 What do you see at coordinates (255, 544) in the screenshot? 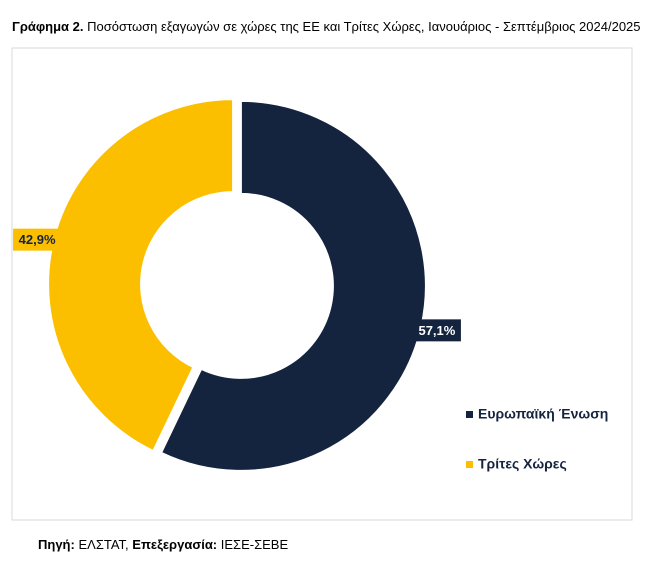
I see `source-text: ΙΕΣΕ-ΣΕΒΕ` at bounding box center [255, 544].